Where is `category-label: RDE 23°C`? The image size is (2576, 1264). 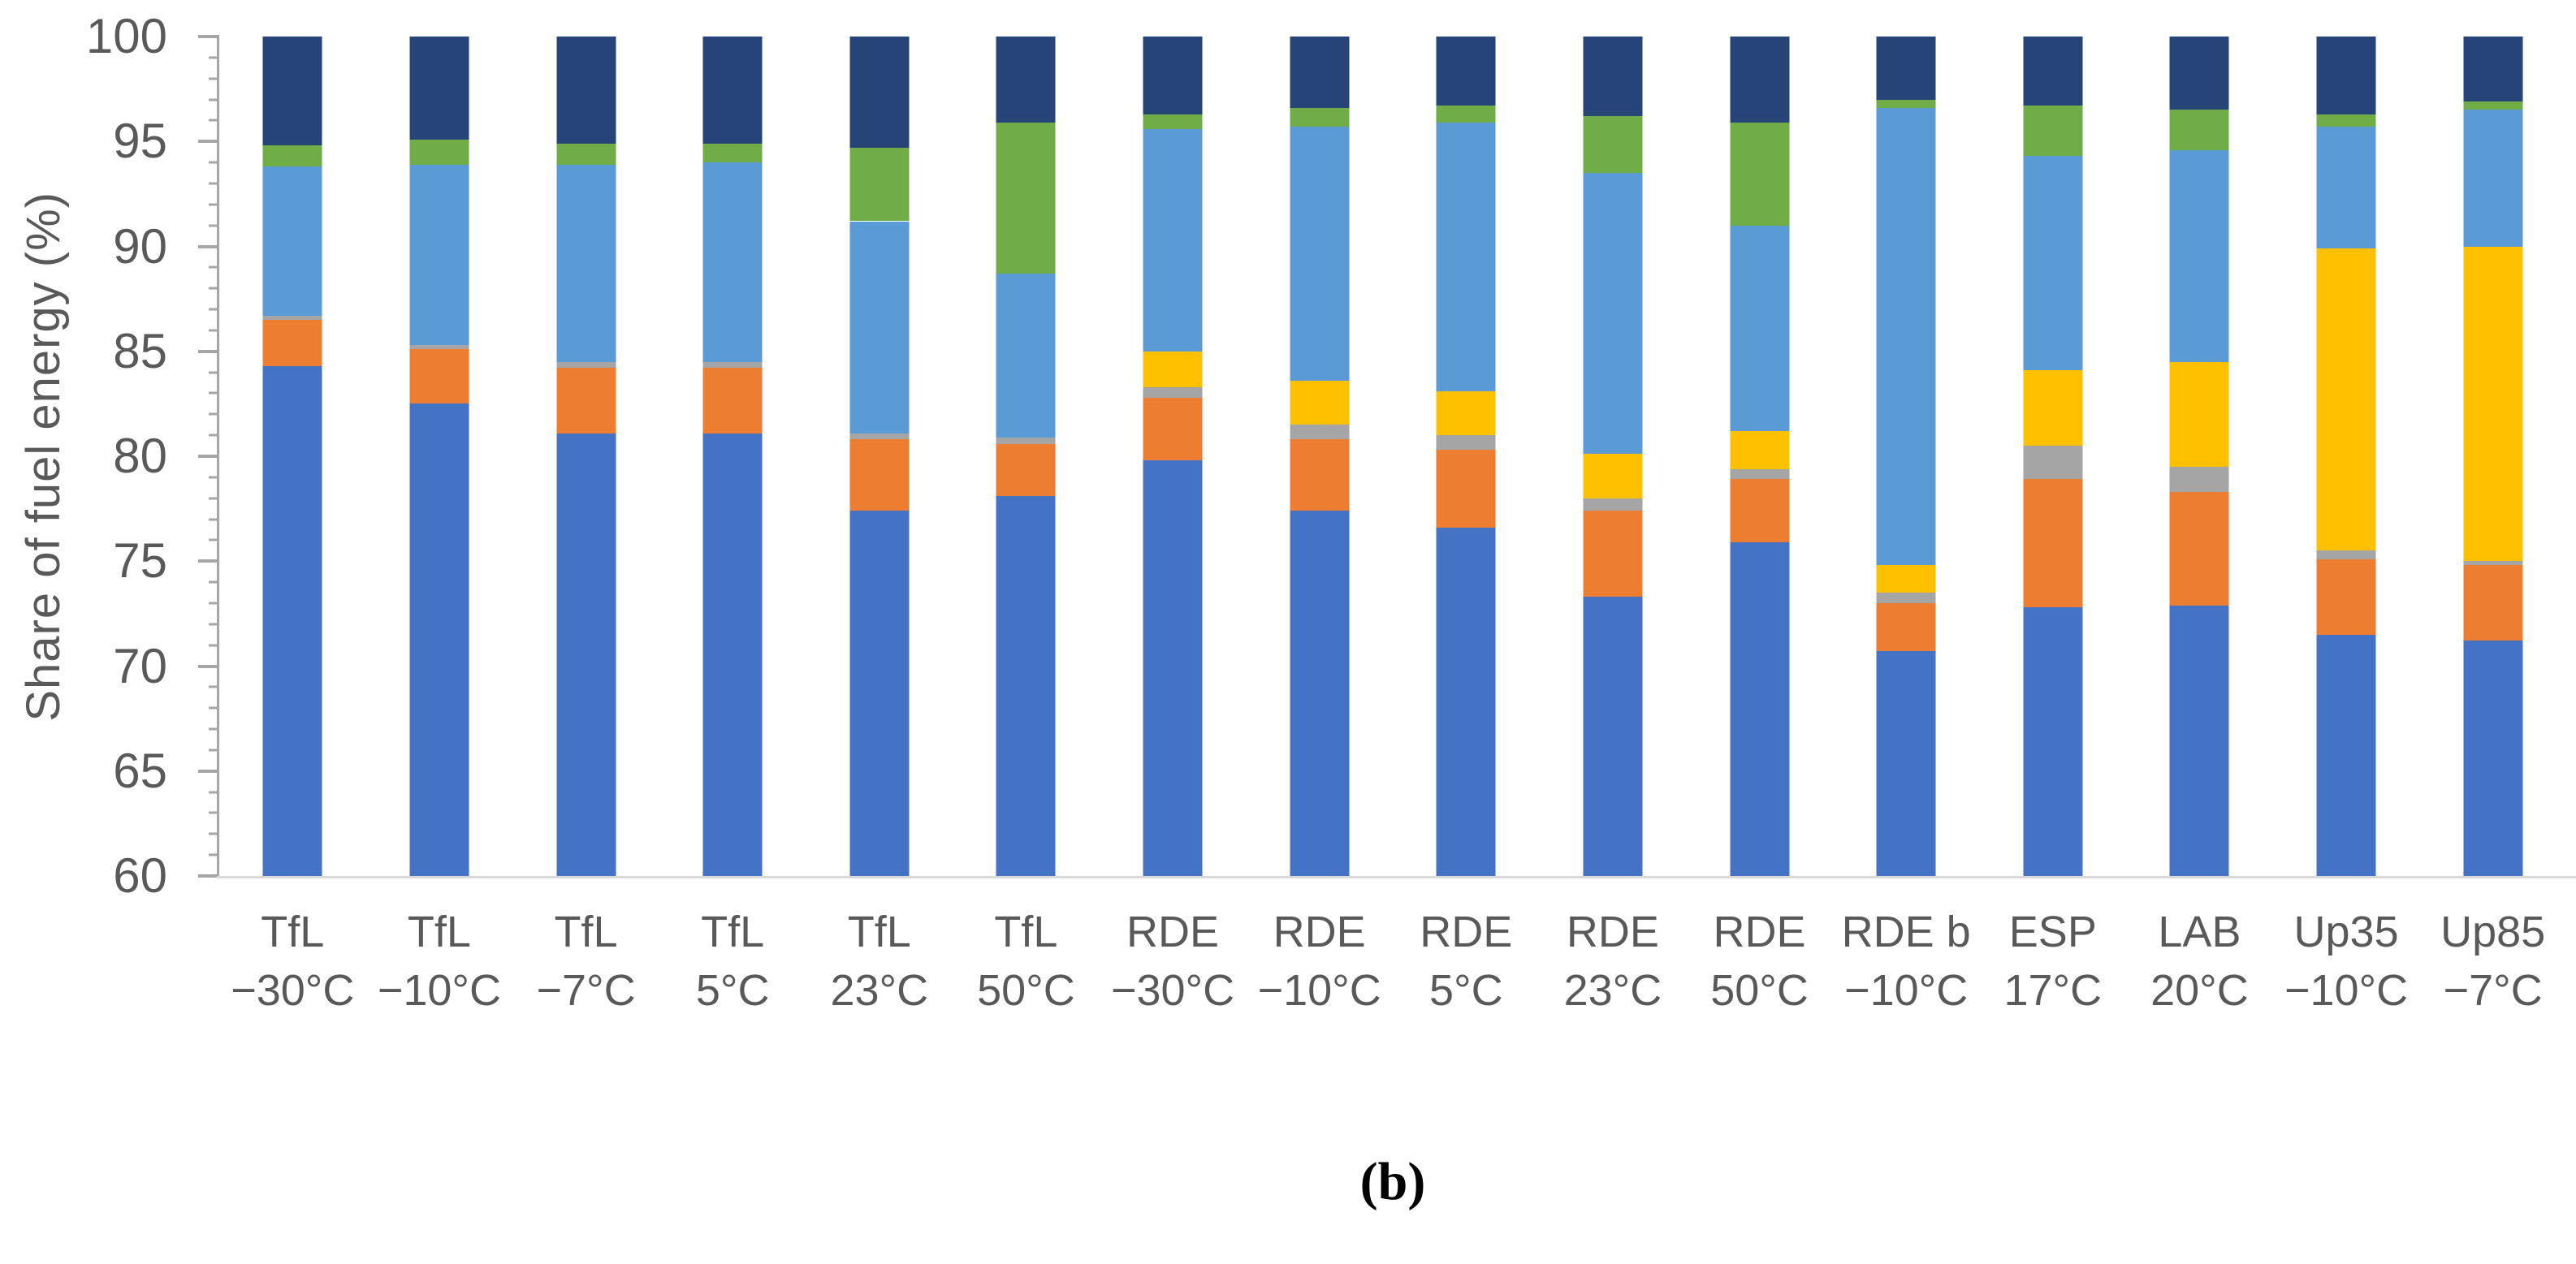 category-label: RDE 23°C is located at coordinates (1614, 962).